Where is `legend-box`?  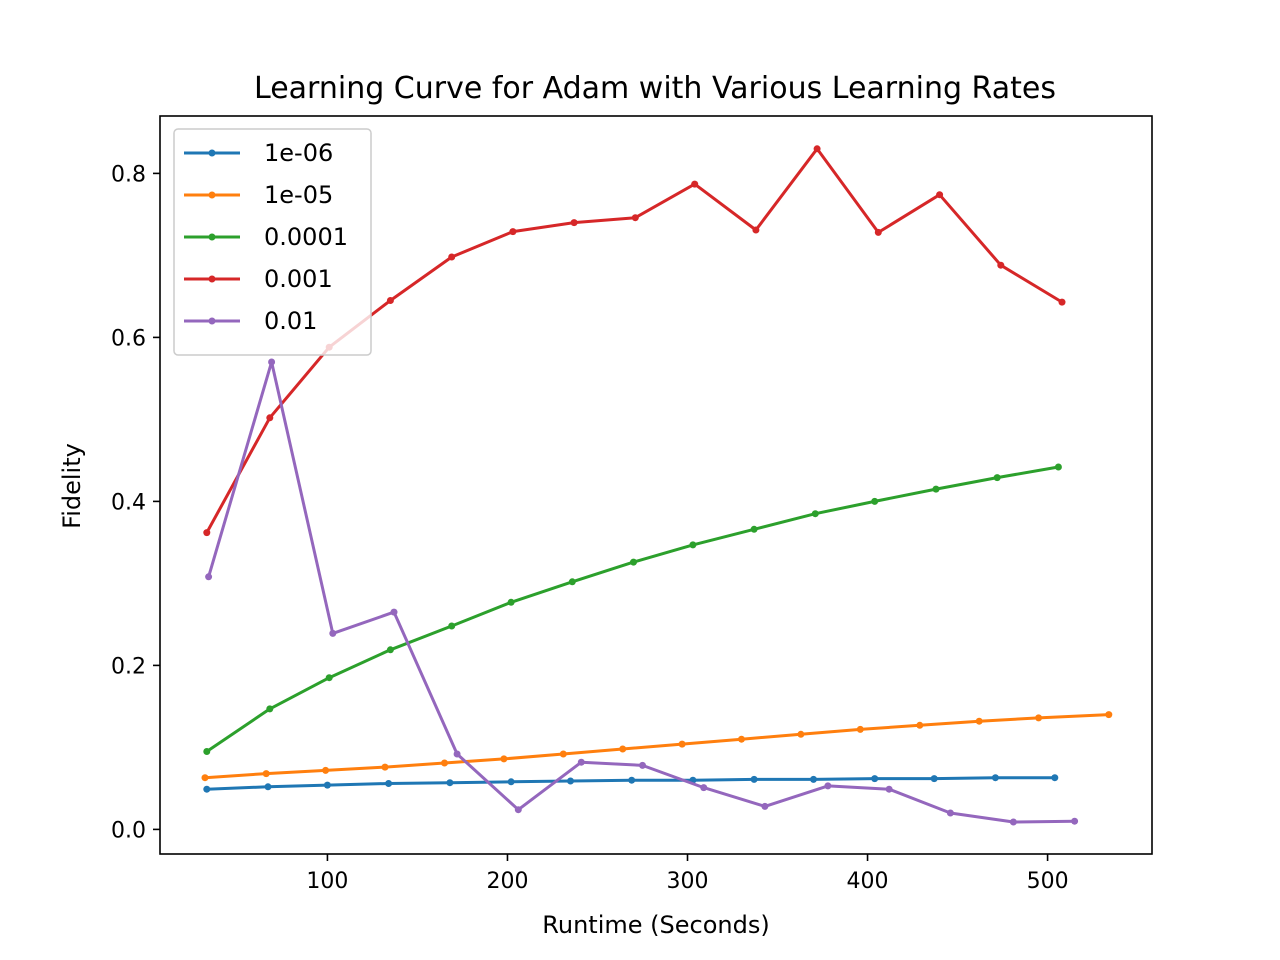 legend-box is located at coordinates (272, 242).